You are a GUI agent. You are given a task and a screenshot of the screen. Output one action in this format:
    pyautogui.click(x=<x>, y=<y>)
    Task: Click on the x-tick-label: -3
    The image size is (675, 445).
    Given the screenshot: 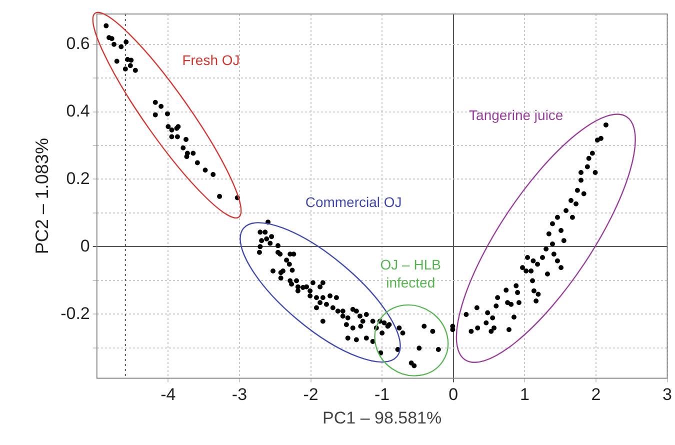 What is the action you would take?
    pyautogui.click(x=240, y=394)
    